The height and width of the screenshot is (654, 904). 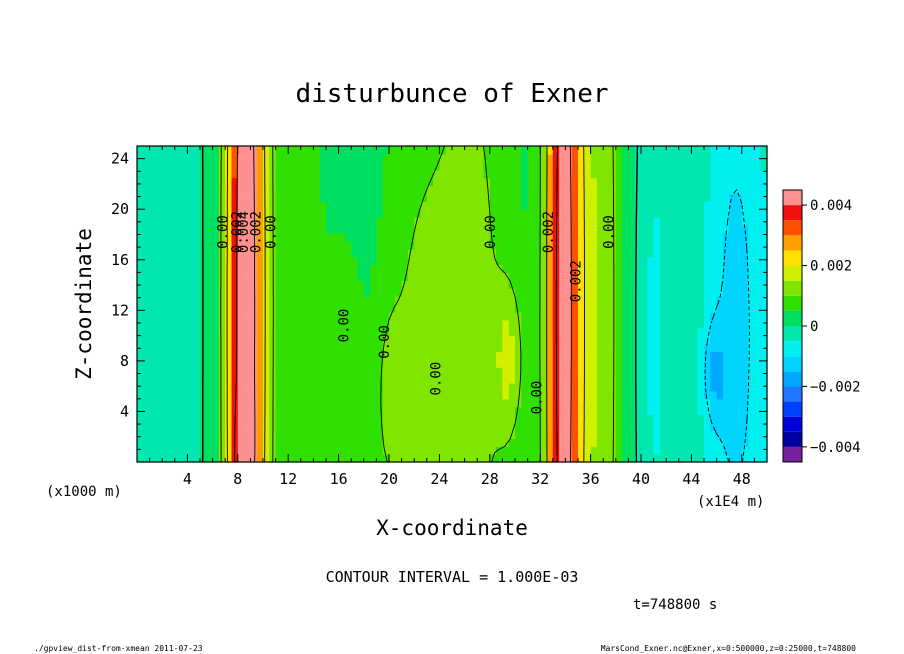 I want to click on y-tick-label: 24, so click(x=120, y=159).